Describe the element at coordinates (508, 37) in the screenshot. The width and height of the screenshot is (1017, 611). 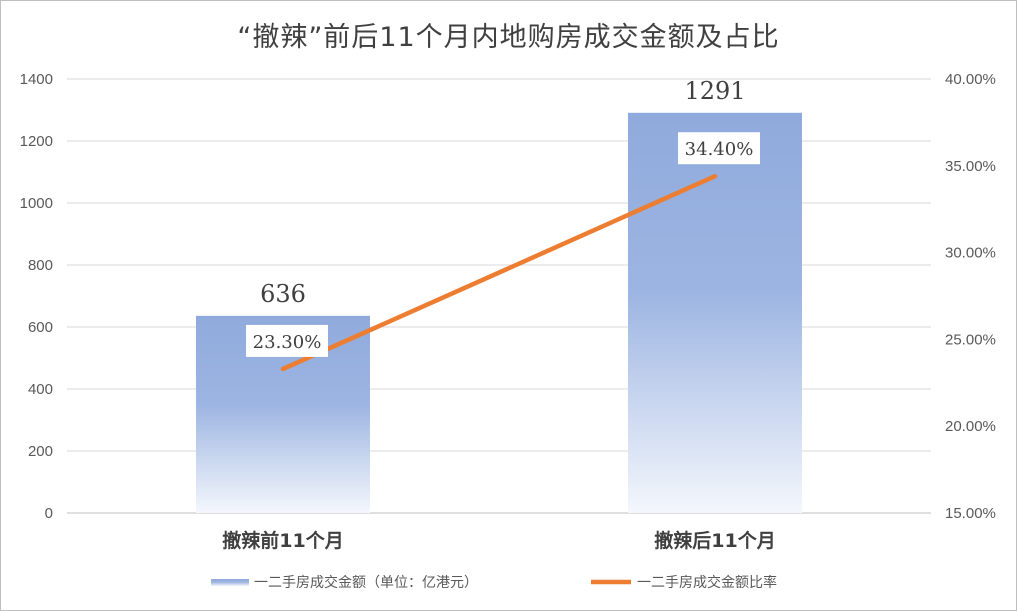
I see `chart-title: “撤辣”前后11个月内地购房成交金额及占比` at that location.